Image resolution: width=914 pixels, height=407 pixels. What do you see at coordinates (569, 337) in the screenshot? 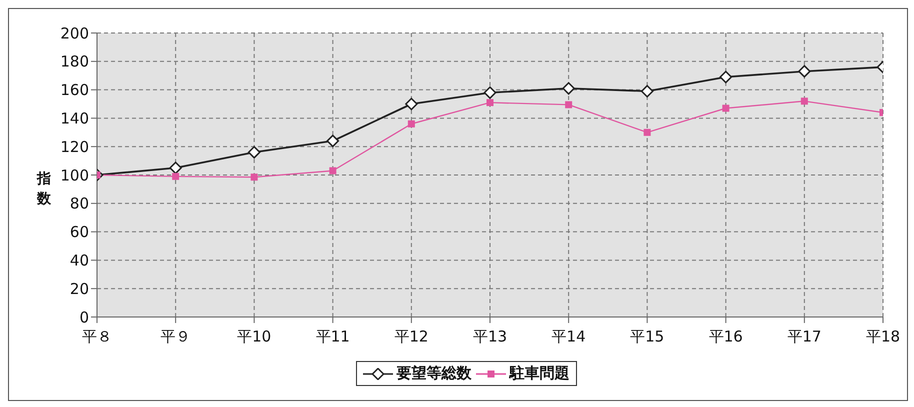
I see `x-tick-label: 平14` at bounding box center [569, 337].